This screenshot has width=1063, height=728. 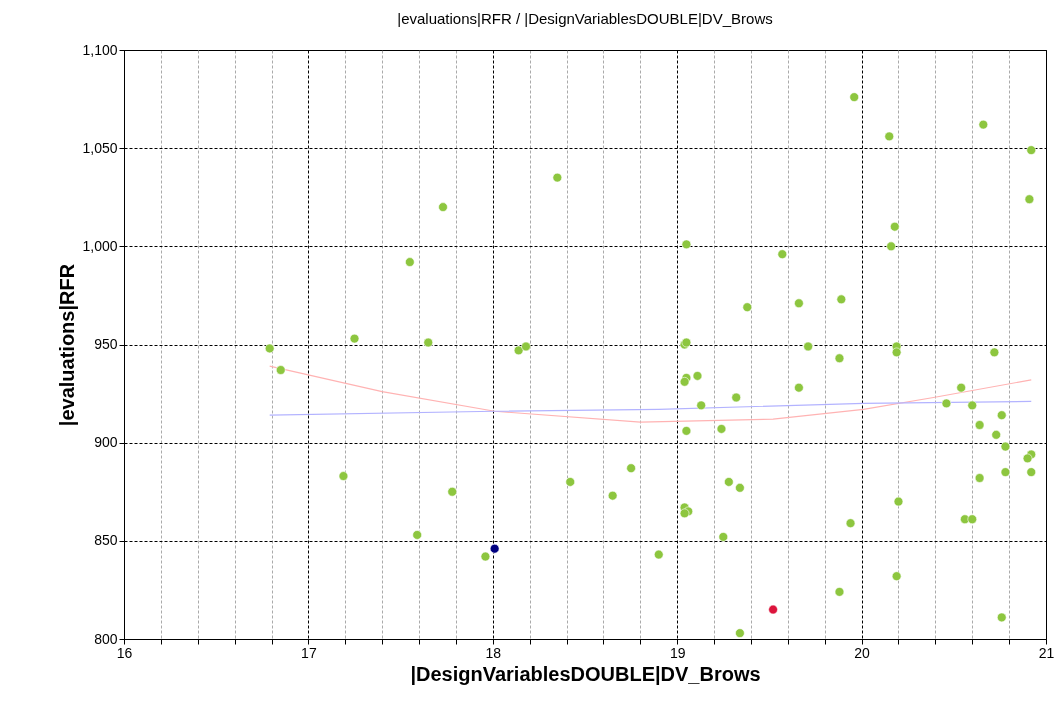 I want to click on x-tick-label: 20, so click(x=862, y=652).